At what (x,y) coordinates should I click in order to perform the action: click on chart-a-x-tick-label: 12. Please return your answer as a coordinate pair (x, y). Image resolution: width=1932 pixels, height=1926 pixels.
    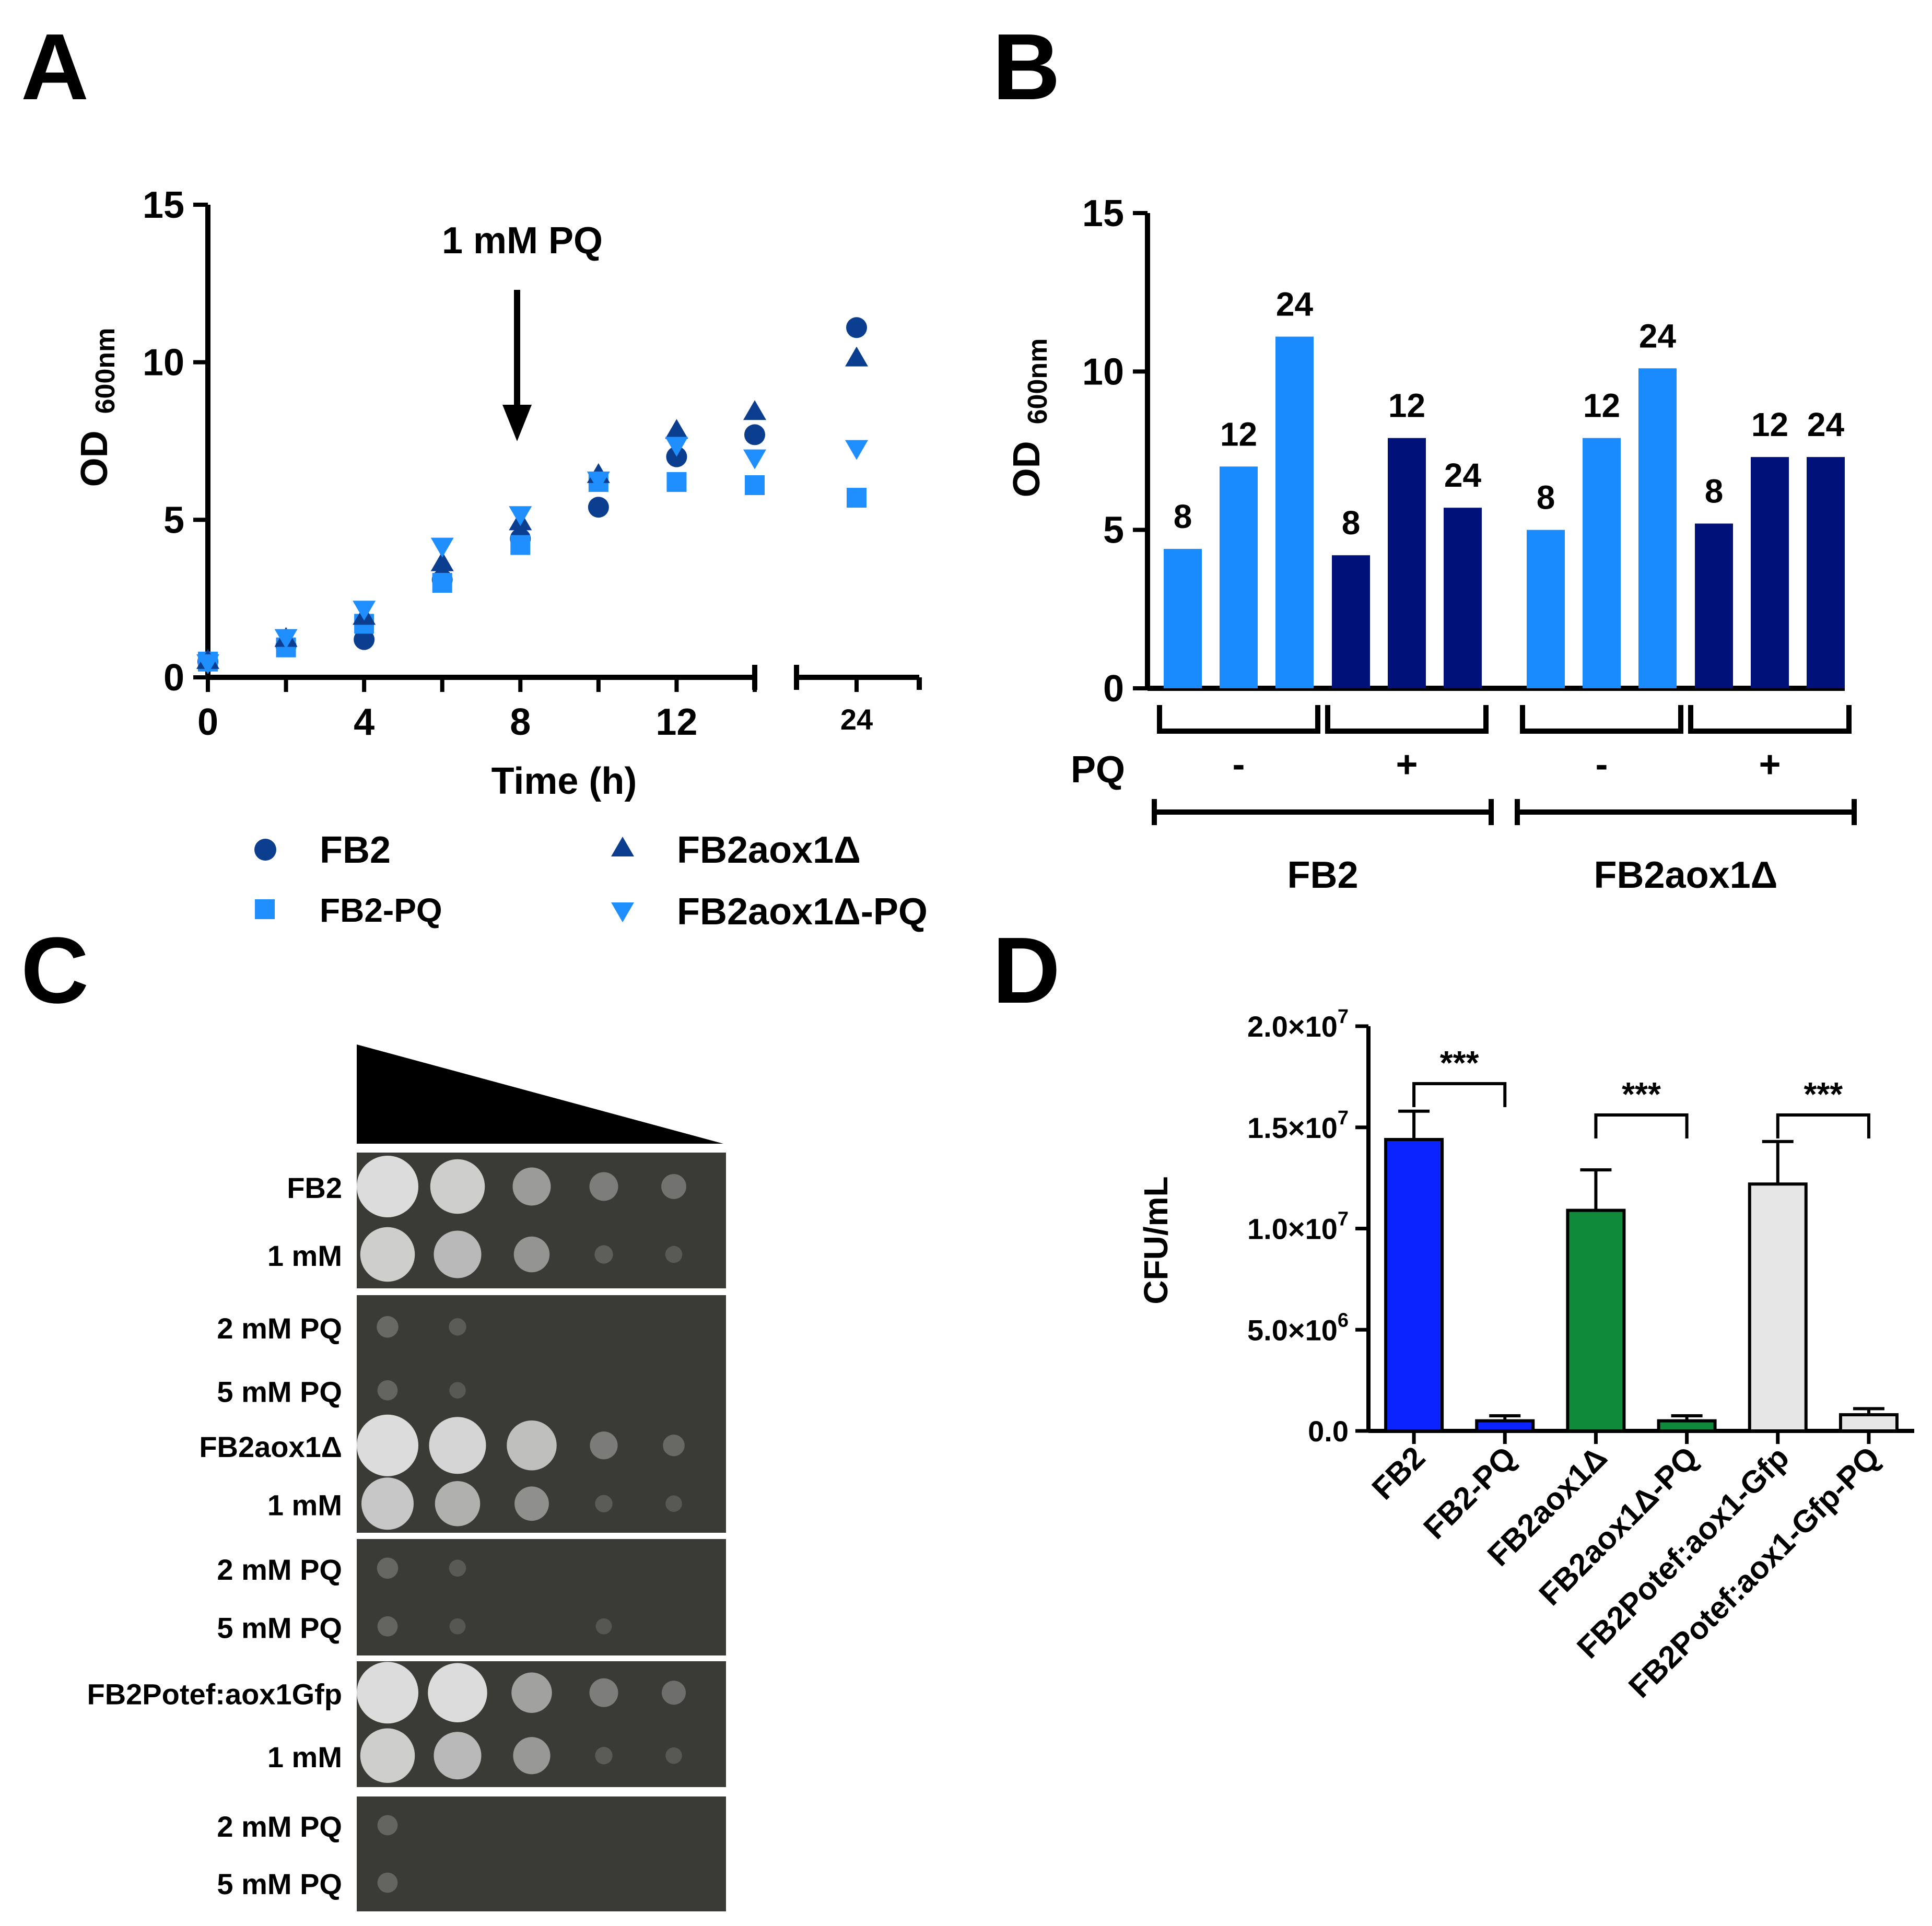
    Looking at the image, I should click on (676, 722).